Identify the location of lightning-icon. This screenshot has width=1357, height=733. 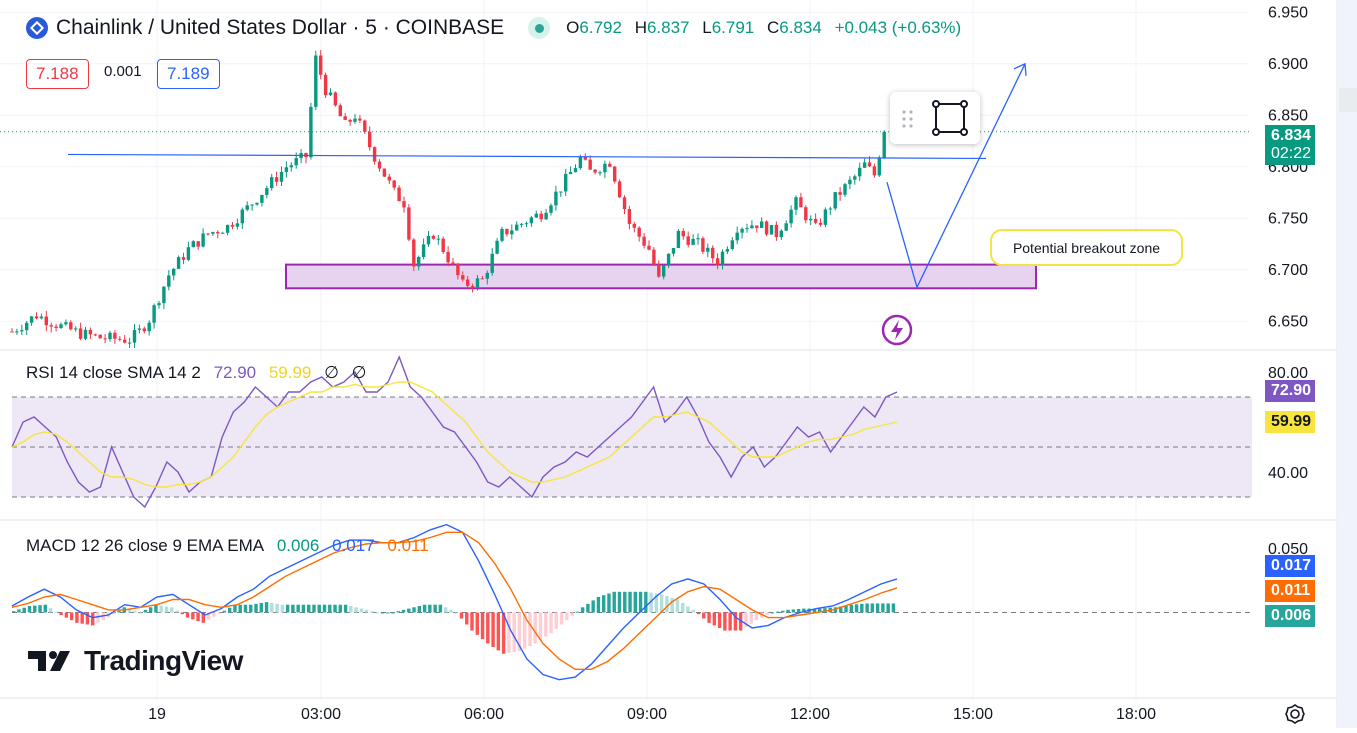
(897, 330).